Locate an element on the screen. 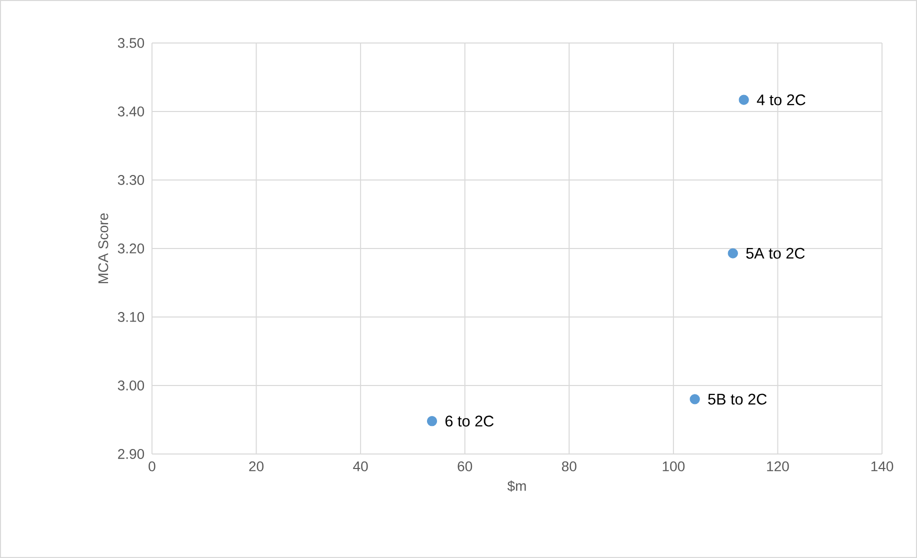  y-axis-title: MCA Score is located at coordinates (103, 248).